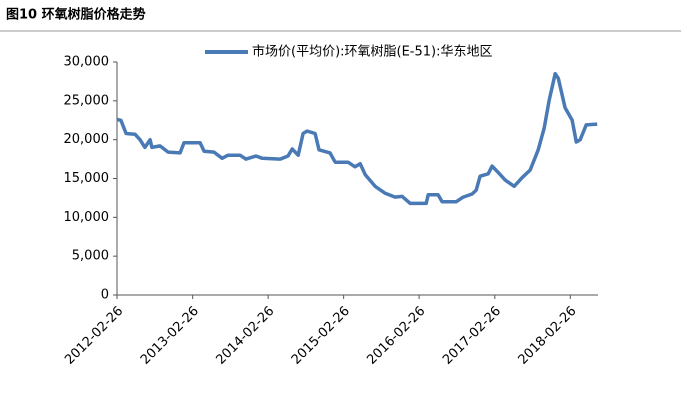 This screenshot has width=681, height=400. Describe the element at coordinates (87, 139) in the screenshot. I see `y-tick-label: 20,000` at that location.